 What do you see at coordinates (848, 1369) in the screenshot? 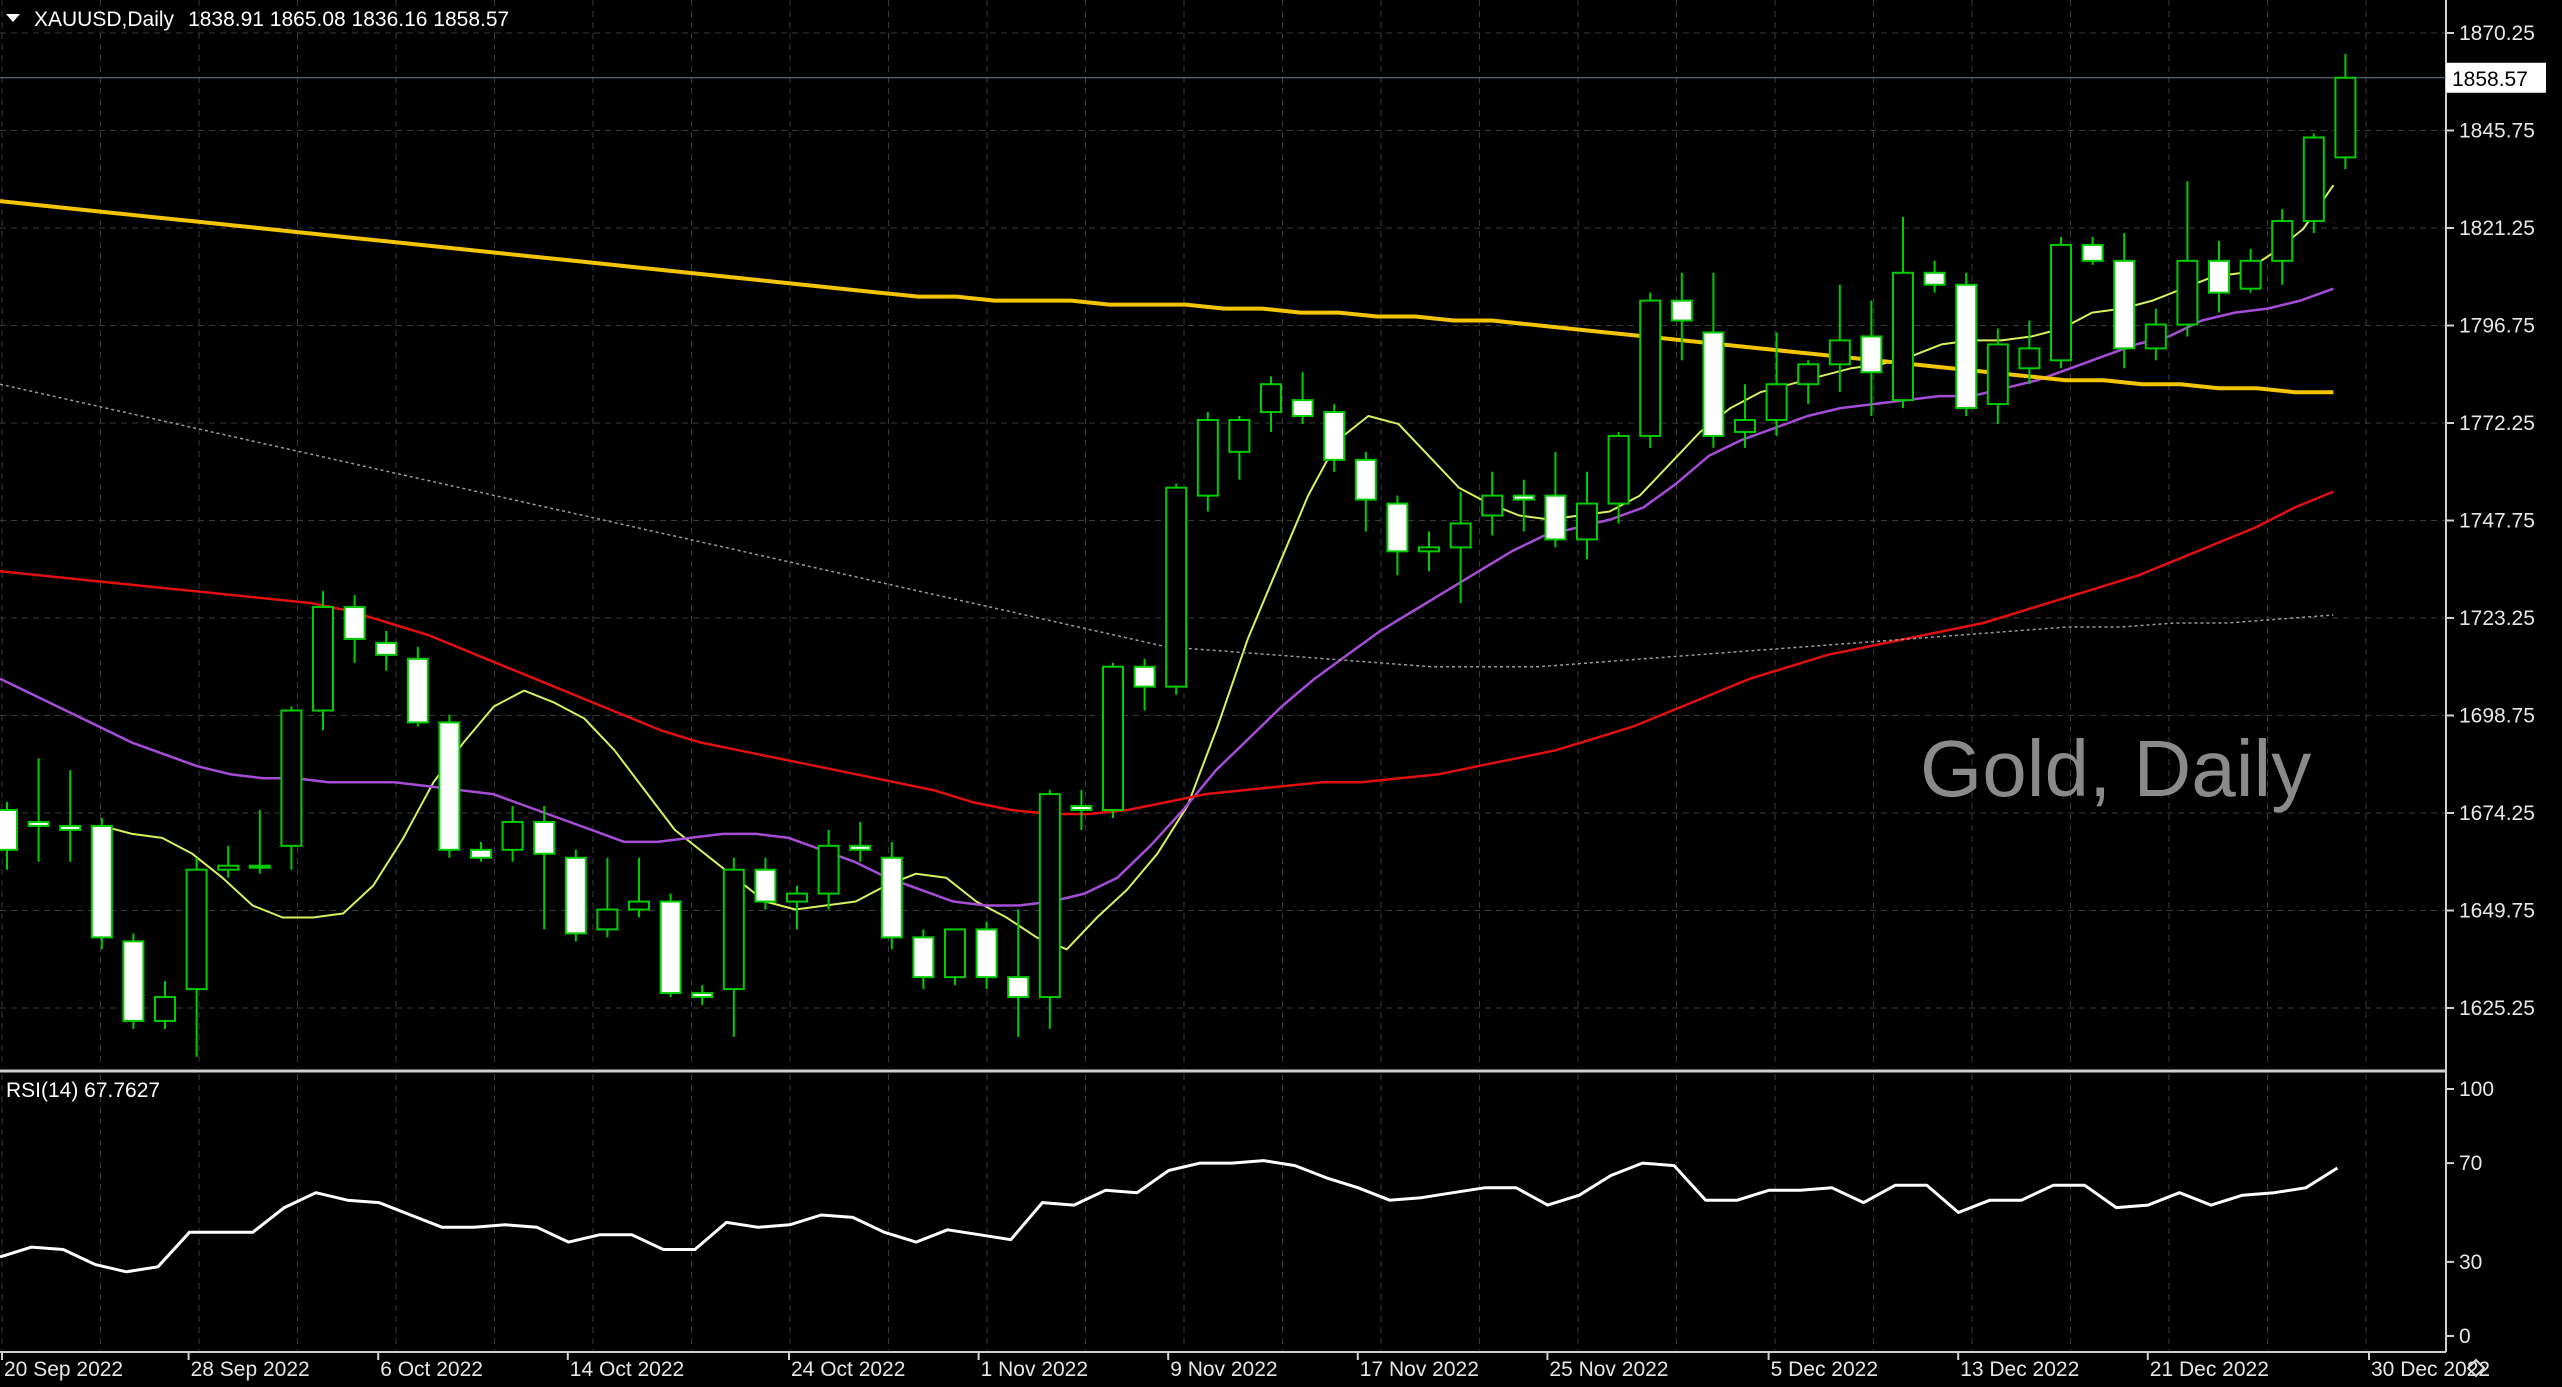
I see `time-tick-label: 24 Oct 2022` at bounding box center [848, 1369].